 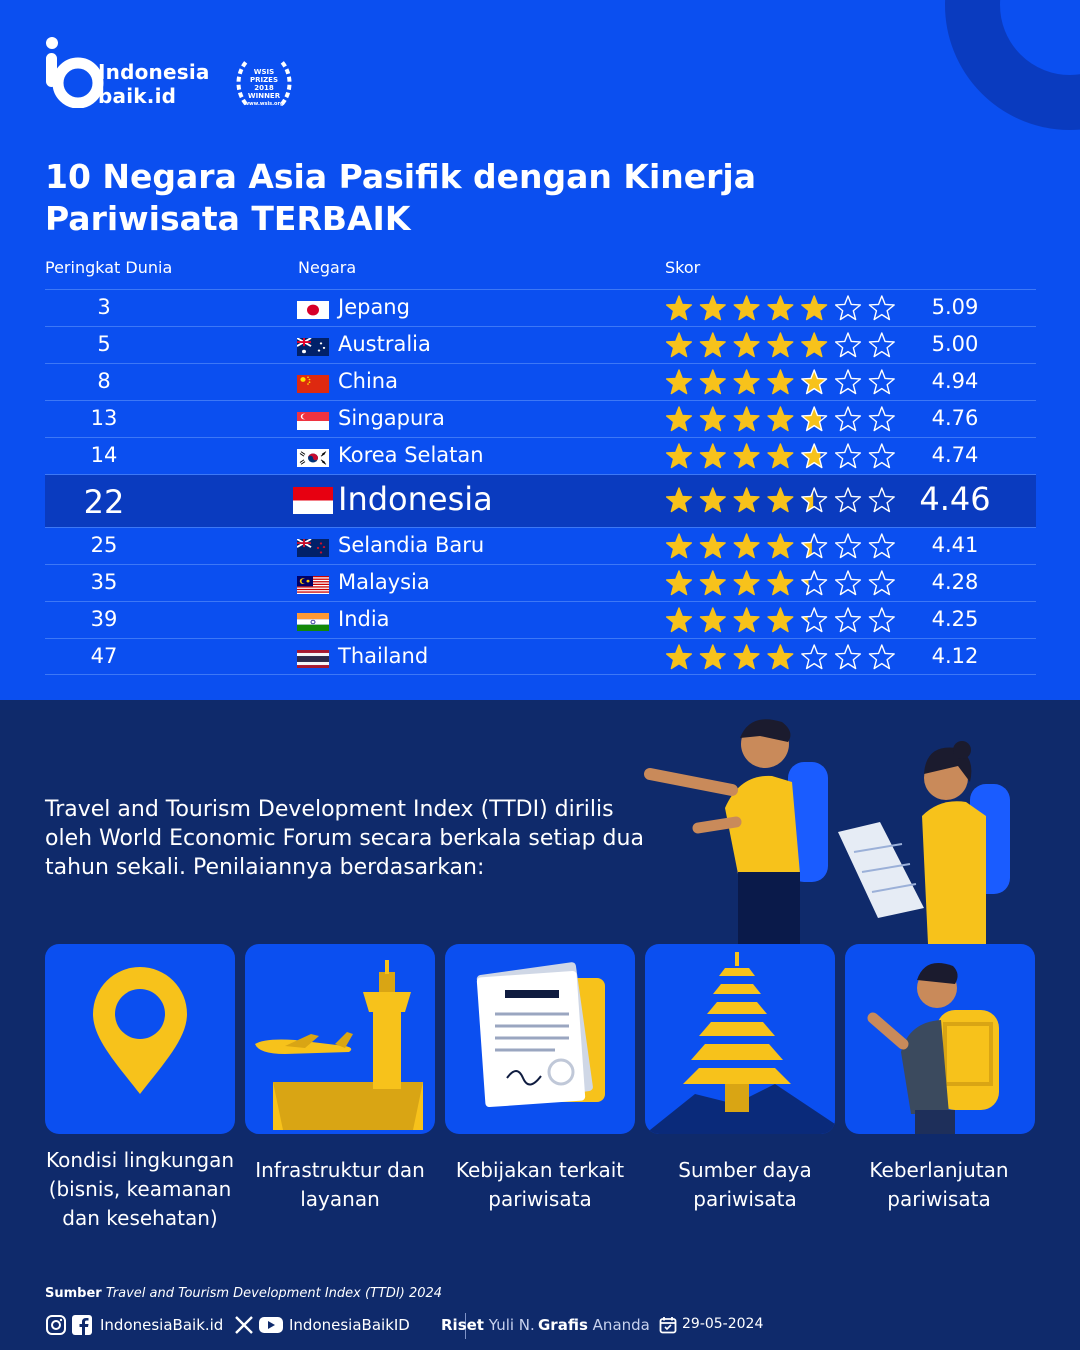 I want to click on row-country: Singapura, so click(x=391, y=418).